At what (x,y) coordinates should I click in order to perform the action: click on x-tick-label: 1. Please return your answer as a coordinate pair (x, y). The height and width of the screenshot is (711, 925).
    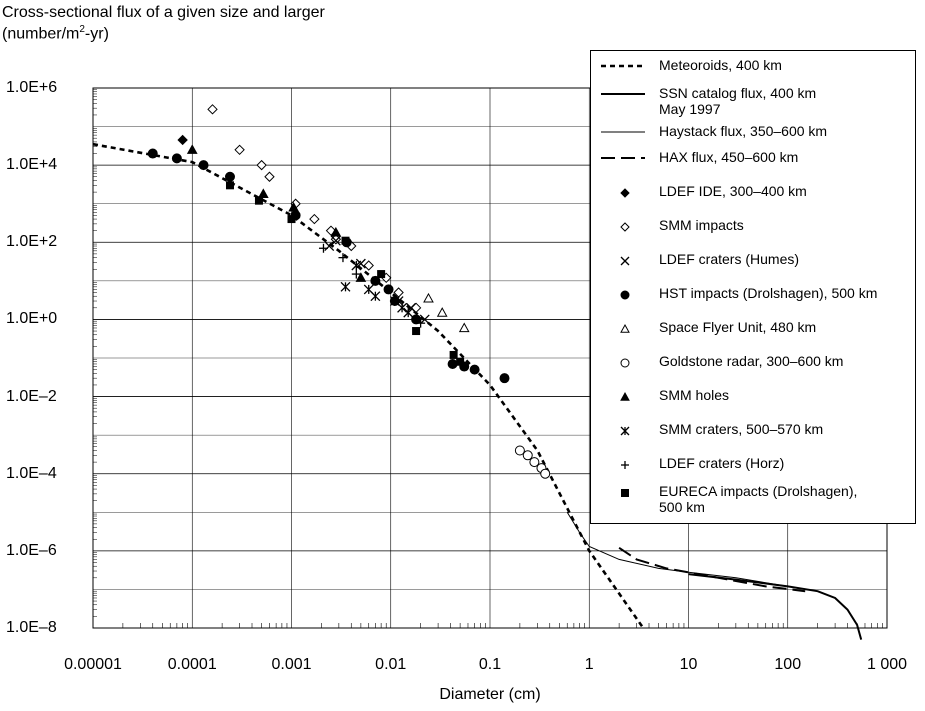
    Looking at the image, I should click on (589, 664).